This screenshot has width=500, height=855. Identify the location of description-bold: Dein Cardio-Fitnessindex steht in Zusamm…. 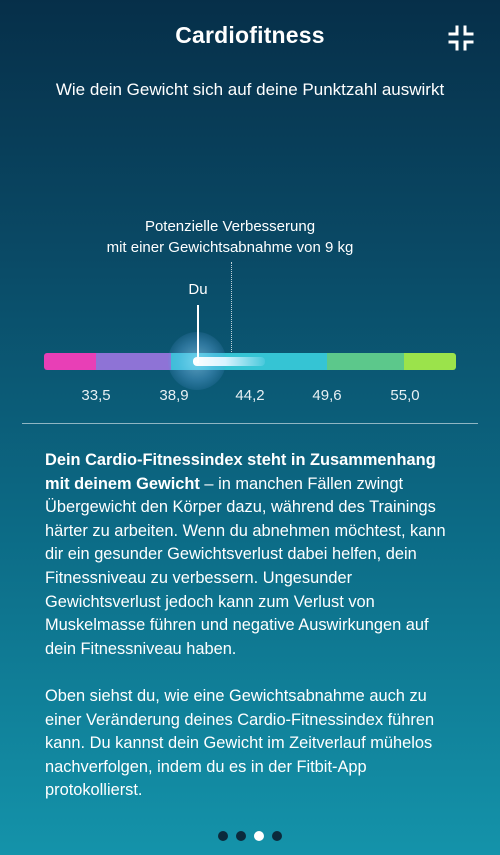
(240, 472).